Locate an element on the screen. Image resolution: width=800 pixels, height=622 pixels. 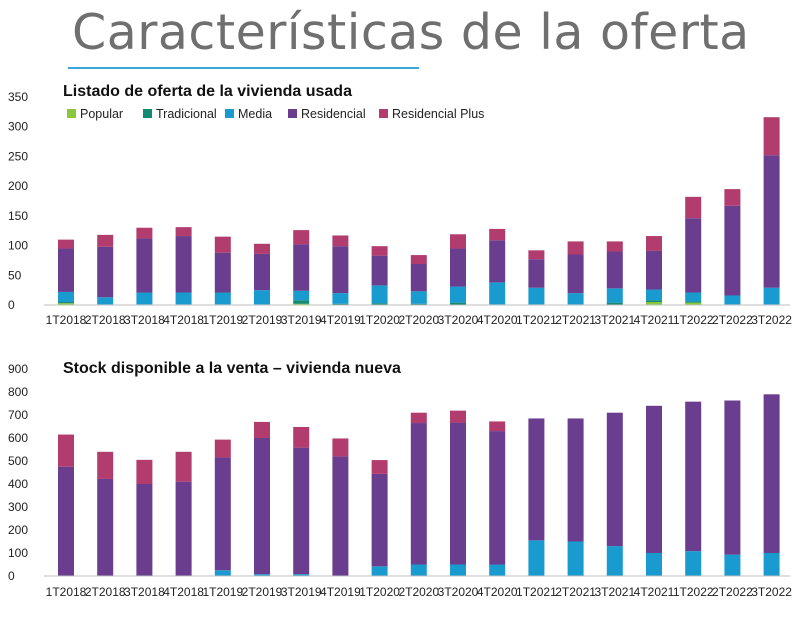
y-tick-label: 400 is located at coordinates (18, 484).